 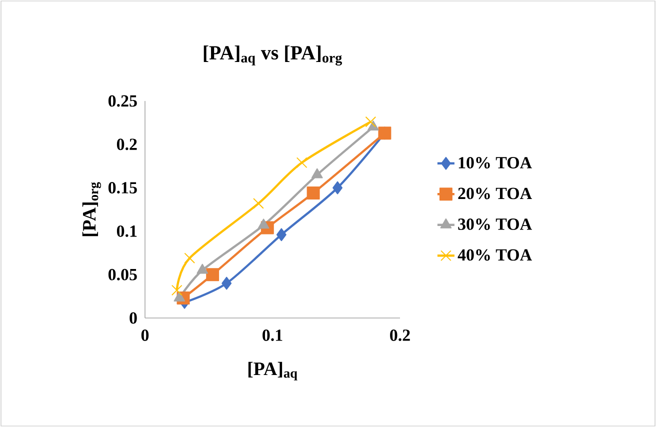 What do you see at coordinates (495, 162) in the screenshot?
I see `legend-label: 10% TOA` at bounding box center [495, 162].